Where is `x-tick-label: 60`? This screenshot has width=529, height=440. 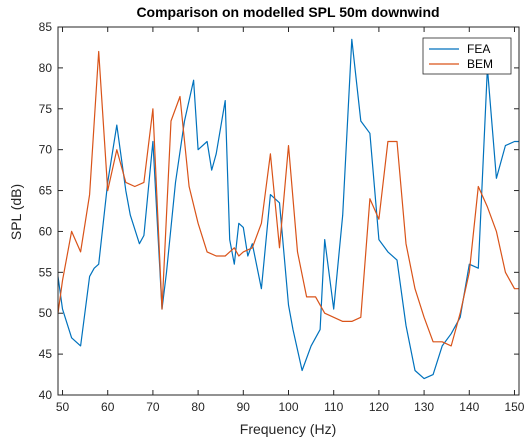 x-tick-label: 60 is located at coordinates (108, 407).